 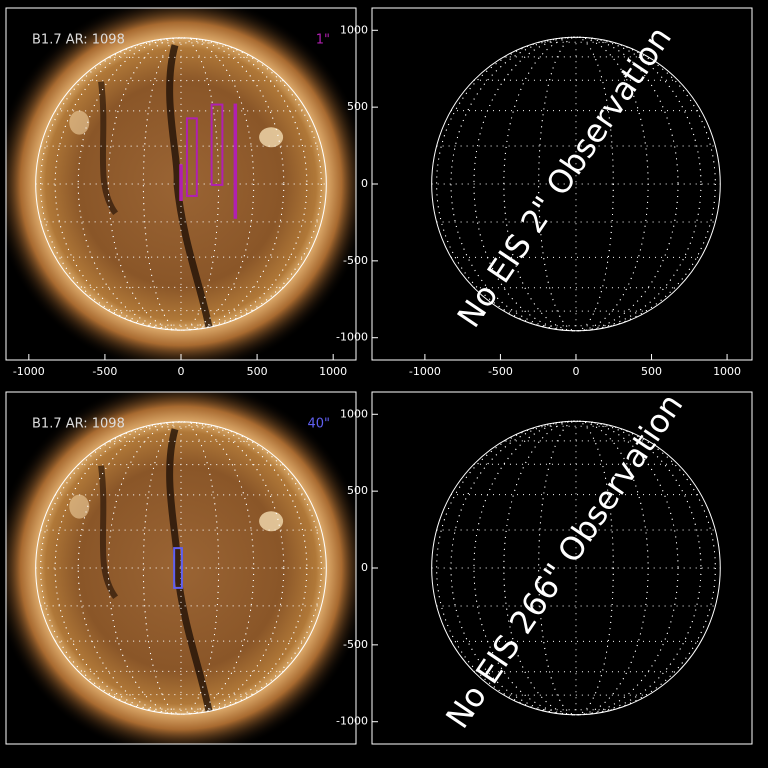 What do you see at coordinates (318, 424) in the screenshot?
I see `slit-label: 40"` at bounding box center [318, 424].